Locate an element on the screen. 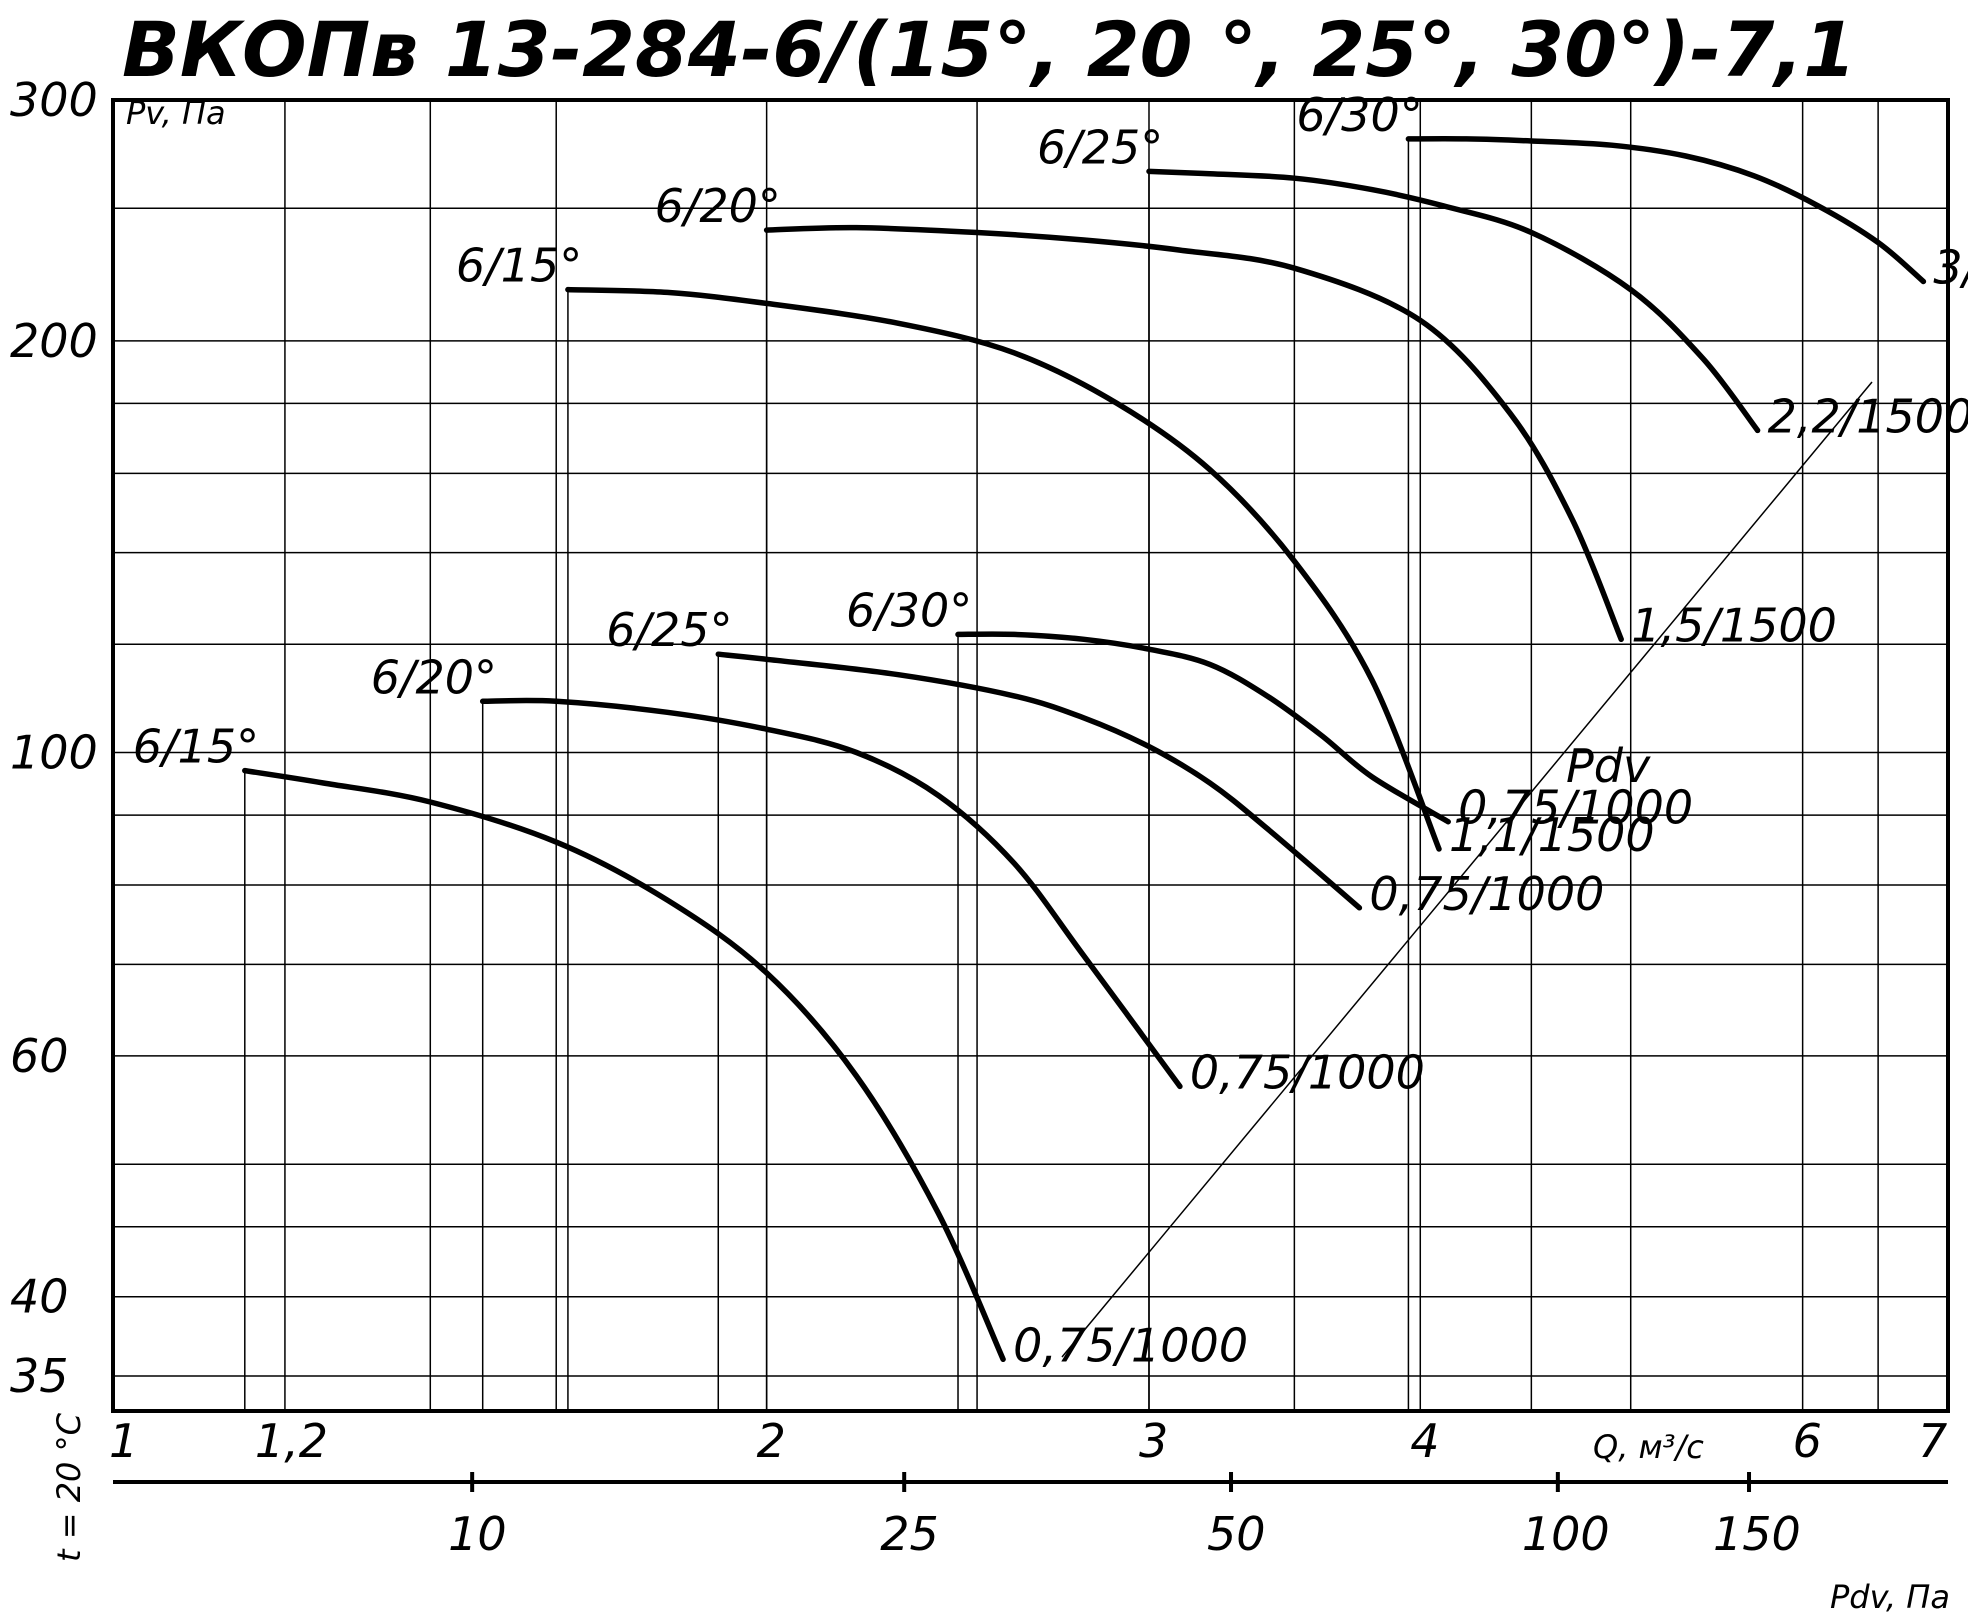 This screenshot has width=1968, height=1618. series-motor-label: 1,1/1500 is located at coordinates (1552, 835).